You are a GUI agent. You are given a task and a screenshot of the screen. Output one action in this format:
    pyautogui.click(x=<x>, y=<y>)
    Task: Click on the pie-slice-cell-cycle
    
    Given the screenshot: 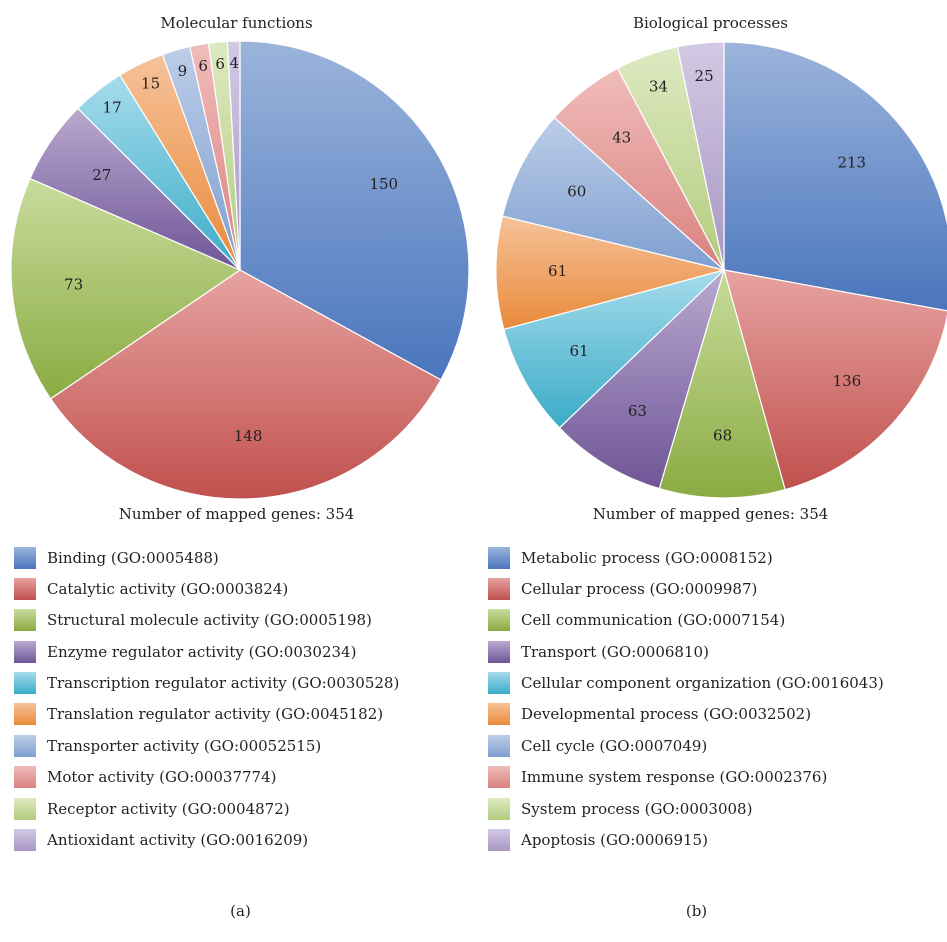 What is the action you would take?
    pyautogui.click(x=613, y=193)
    